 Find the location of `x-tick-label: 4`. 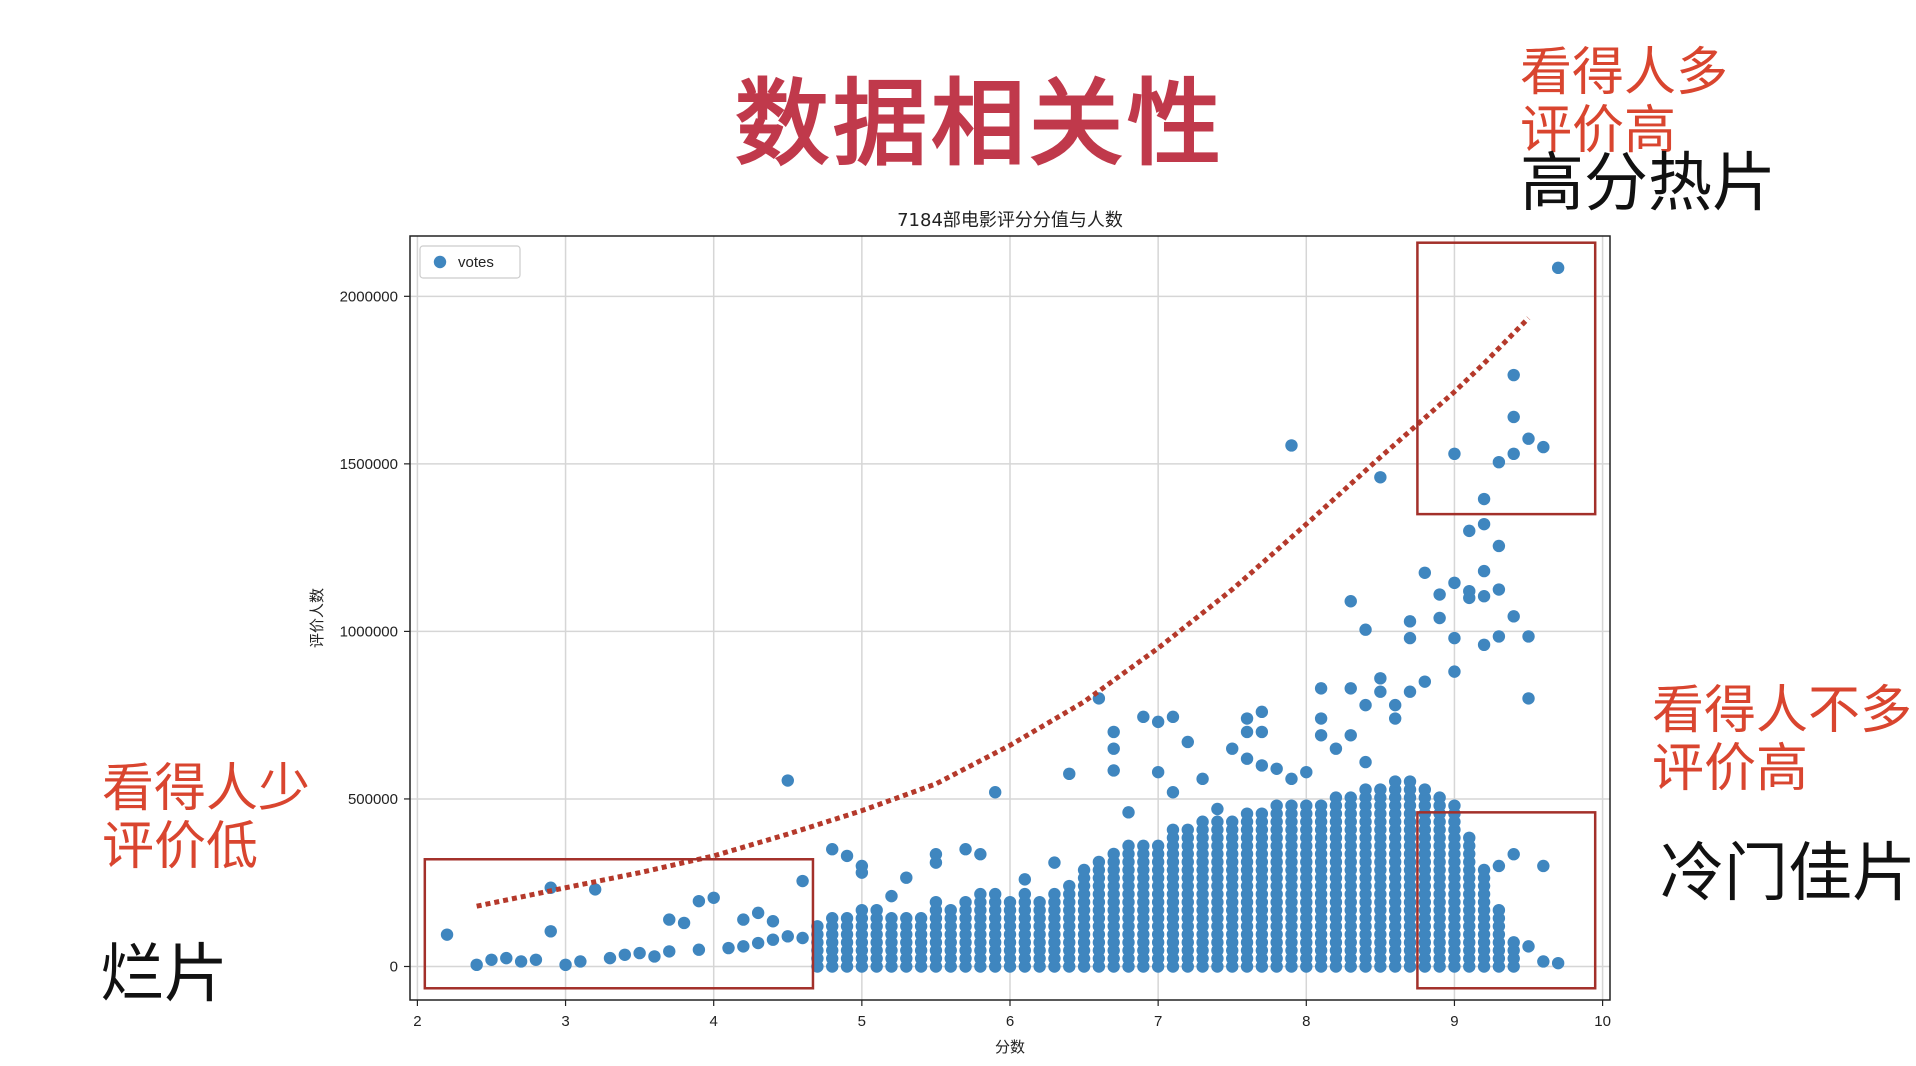

x-tick-label: 4 is located at coordinates (714, 1021).